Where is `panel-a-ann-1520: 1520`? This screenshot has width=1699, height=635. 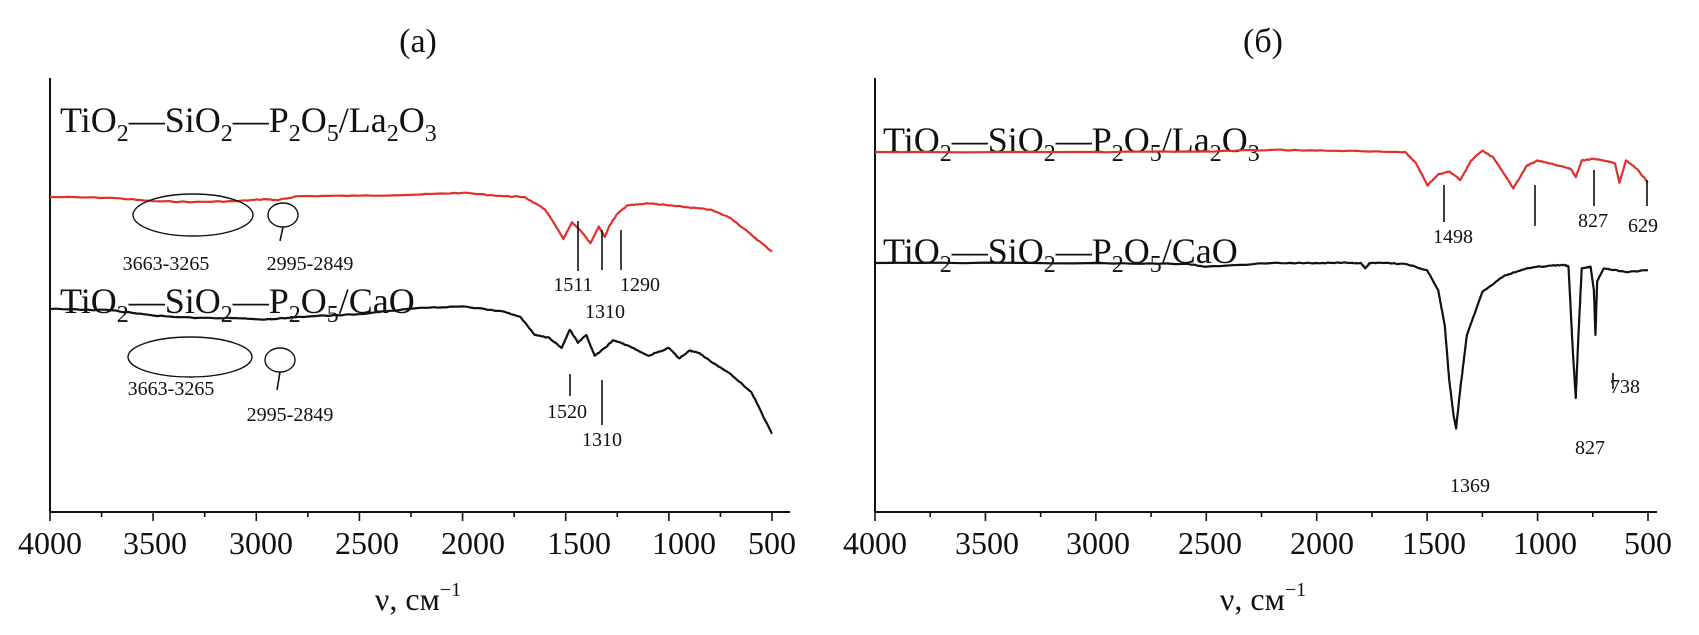
panel-a-ann-1520: 1520 is located at coordinates (567, 412).